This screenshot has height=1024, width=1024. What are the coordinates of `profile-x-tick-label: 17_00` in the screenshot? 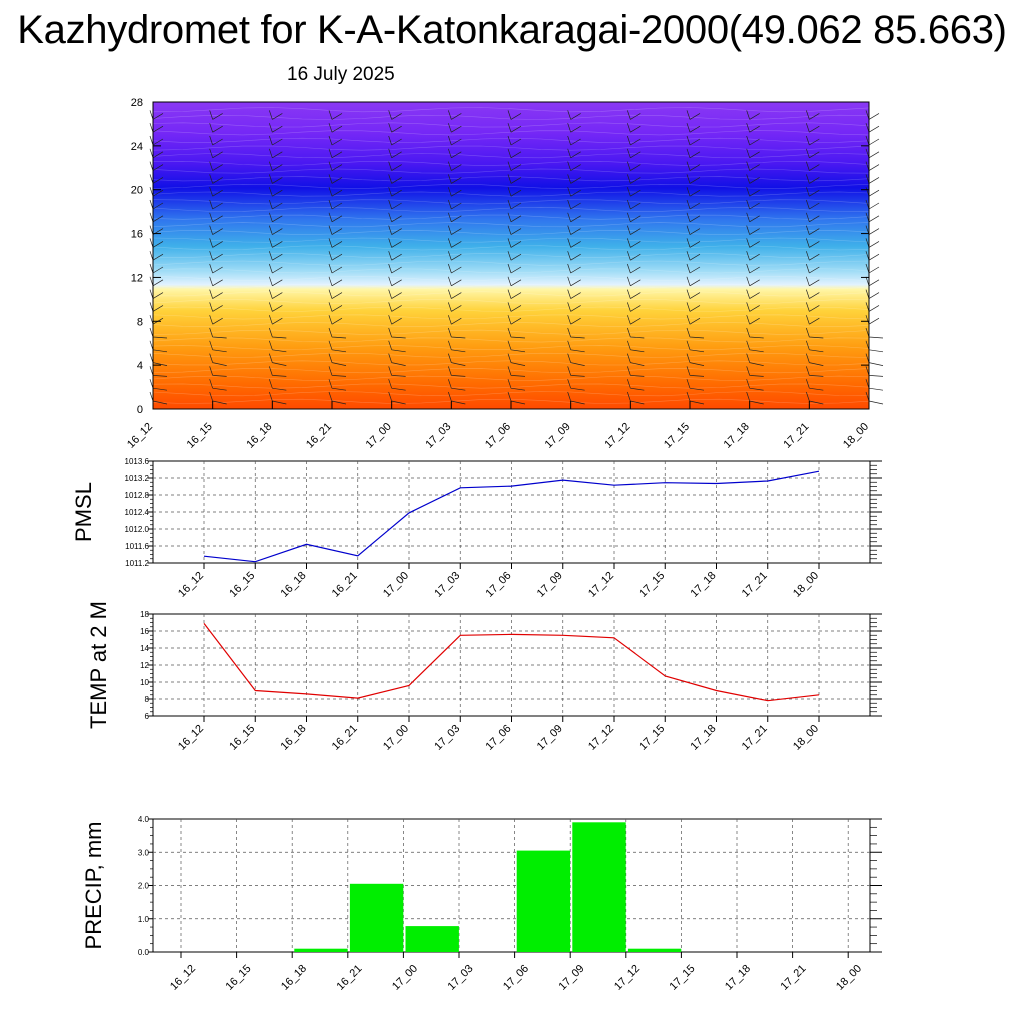 It's located at (379, 436).